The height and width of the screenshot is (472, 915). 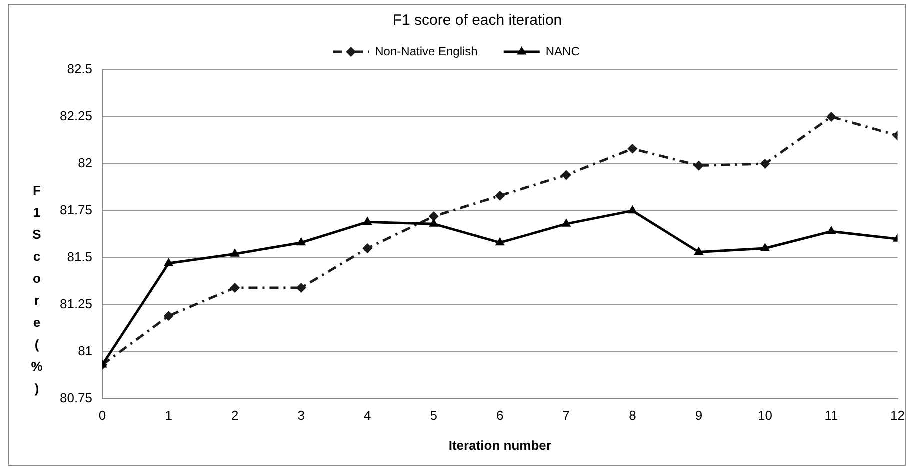 I want to click on legend-label: NANC, so click(x=563, y=51).